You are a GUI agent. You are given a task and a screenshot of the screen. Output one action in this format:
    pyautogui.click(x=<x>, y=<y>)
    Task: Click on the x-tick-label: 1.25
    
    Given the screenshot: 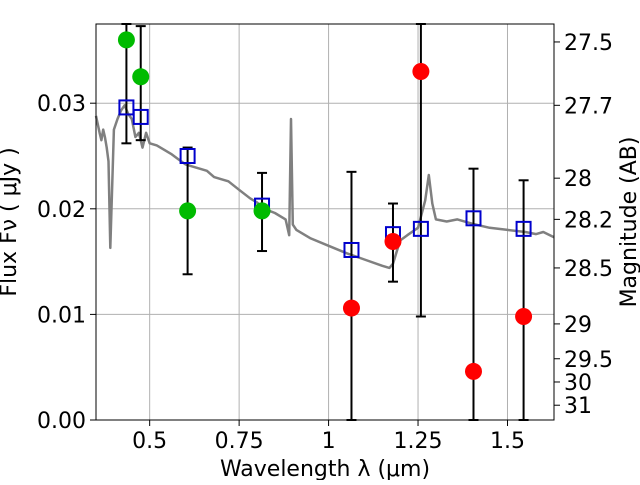 What is the action you would take?
    pyautogui.click(x=418, y=441)
    